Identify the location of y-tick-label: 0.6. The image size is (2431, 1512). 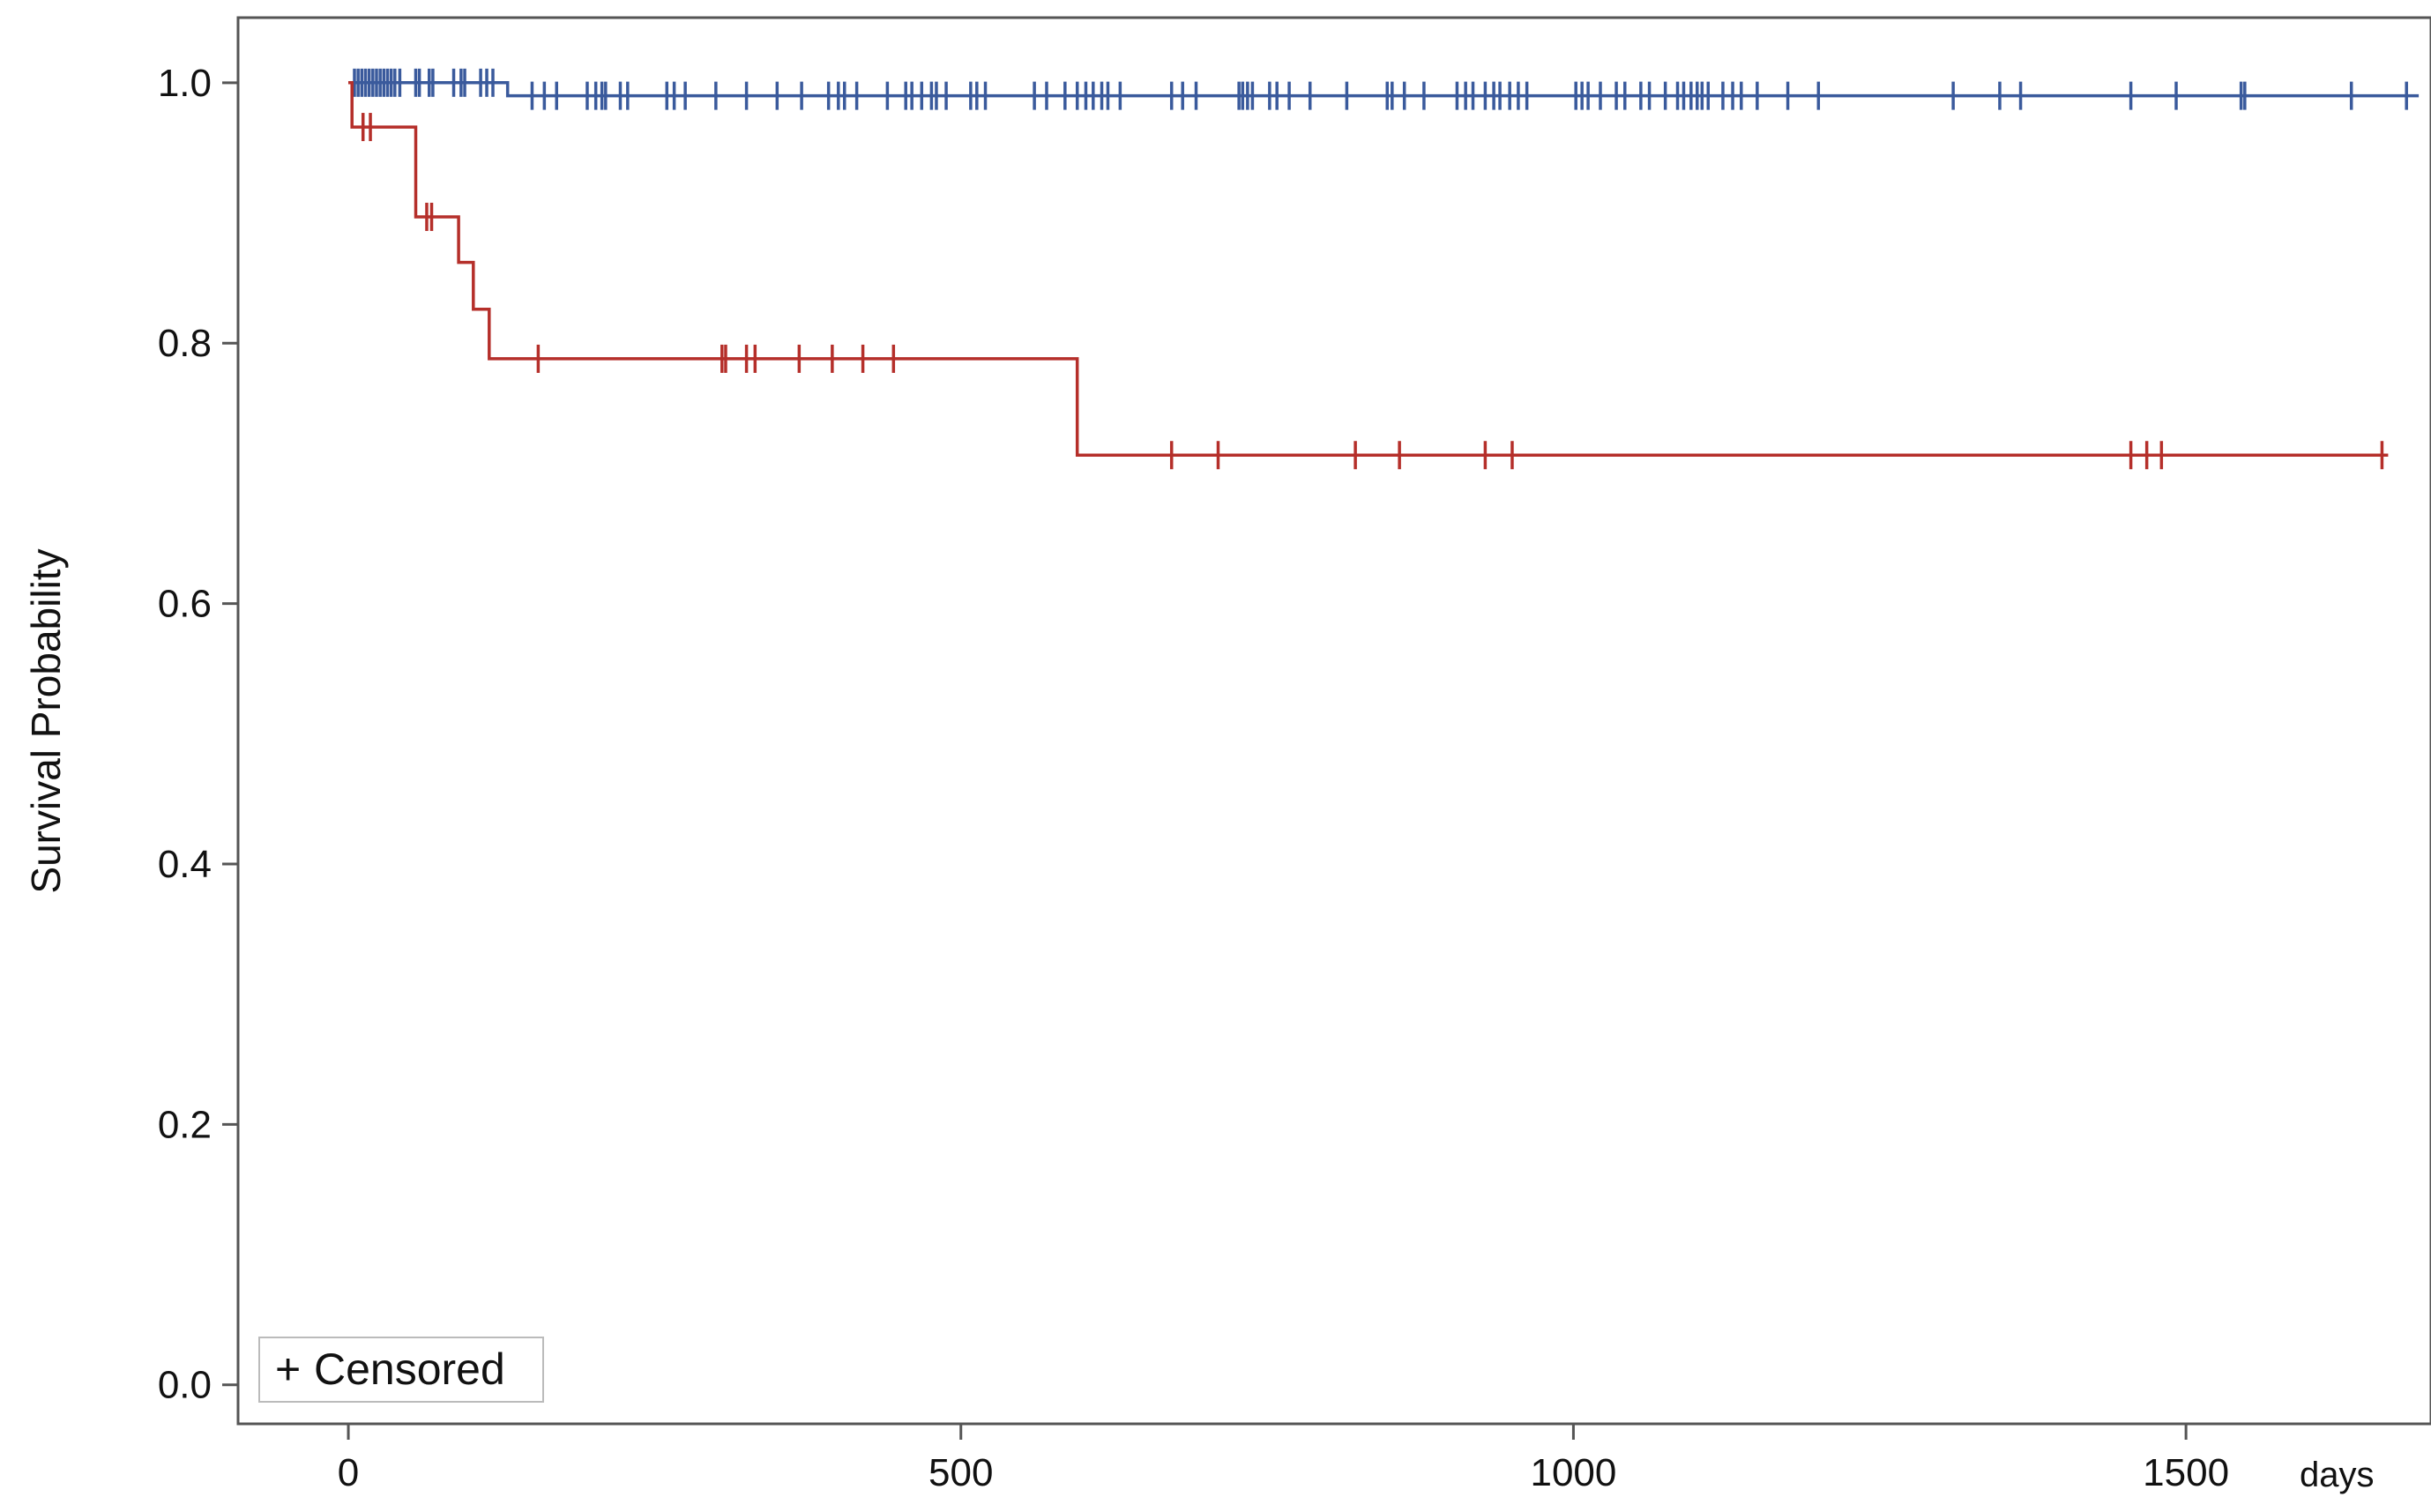
(185, 605).